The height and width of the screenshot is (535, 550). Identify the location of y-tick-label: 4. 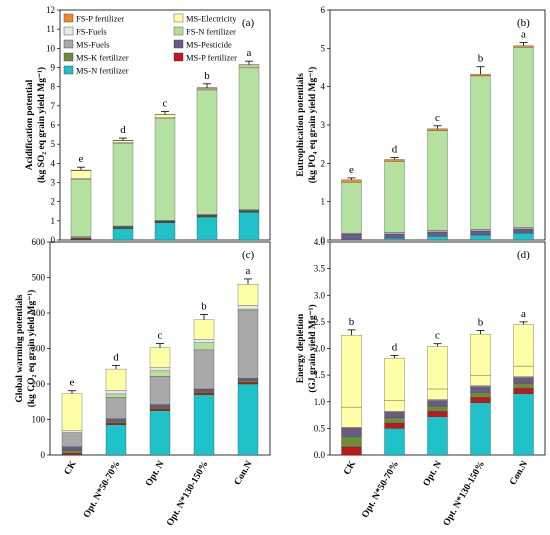
(323, 87).